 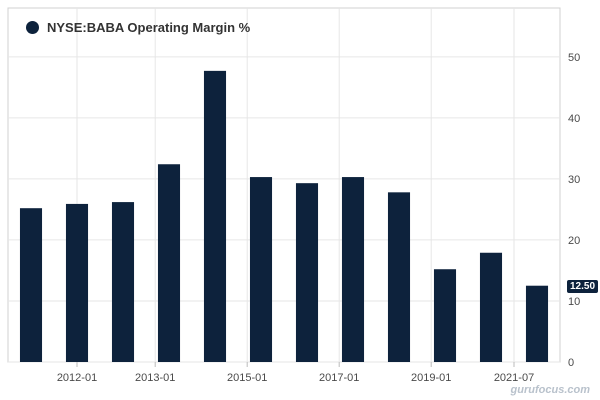 I want to click on legend-label: NYSE:BABA Operating Margin %, so click(x=149, y=27).